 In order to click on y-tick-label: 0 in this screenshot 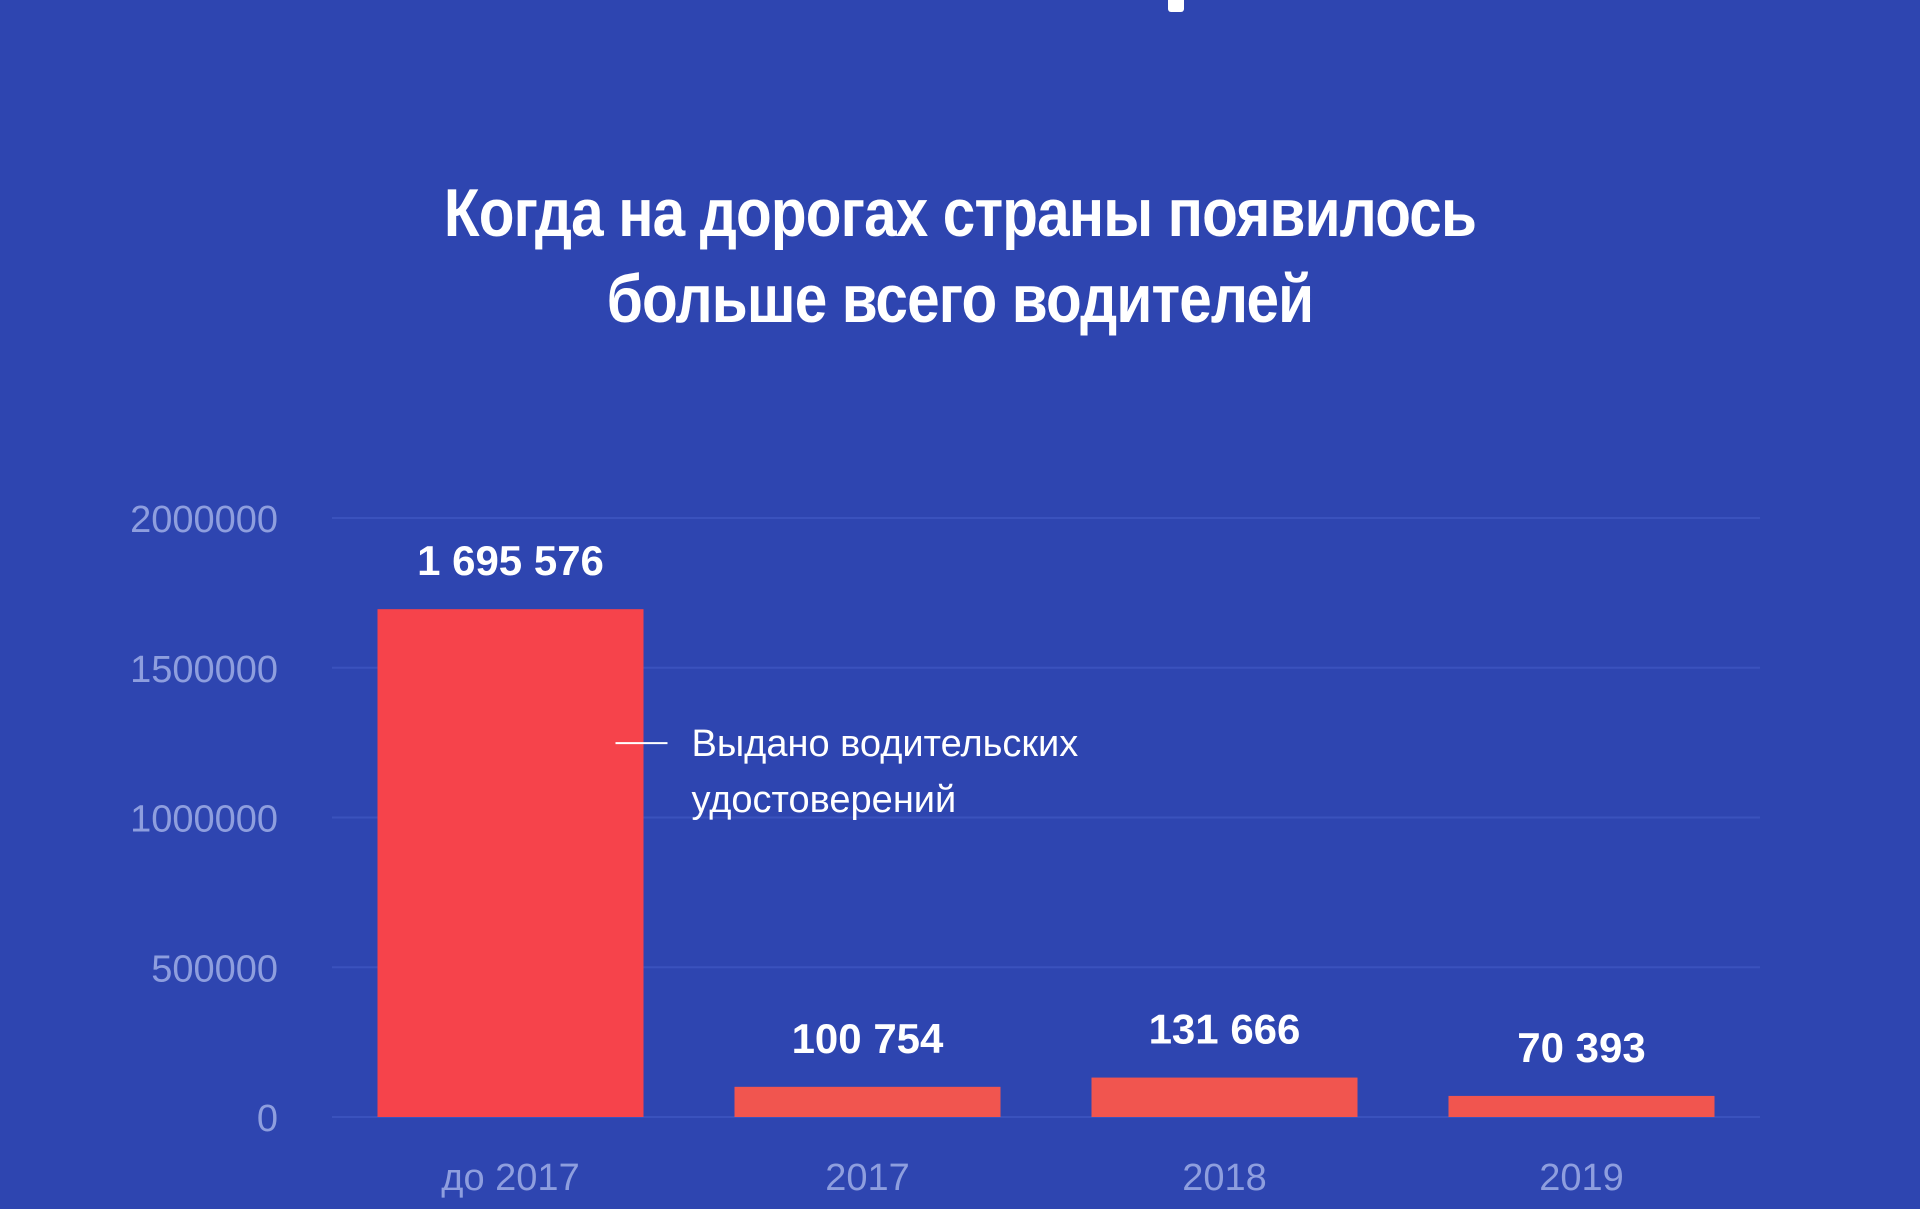, I will do `click(267, 1119)`.